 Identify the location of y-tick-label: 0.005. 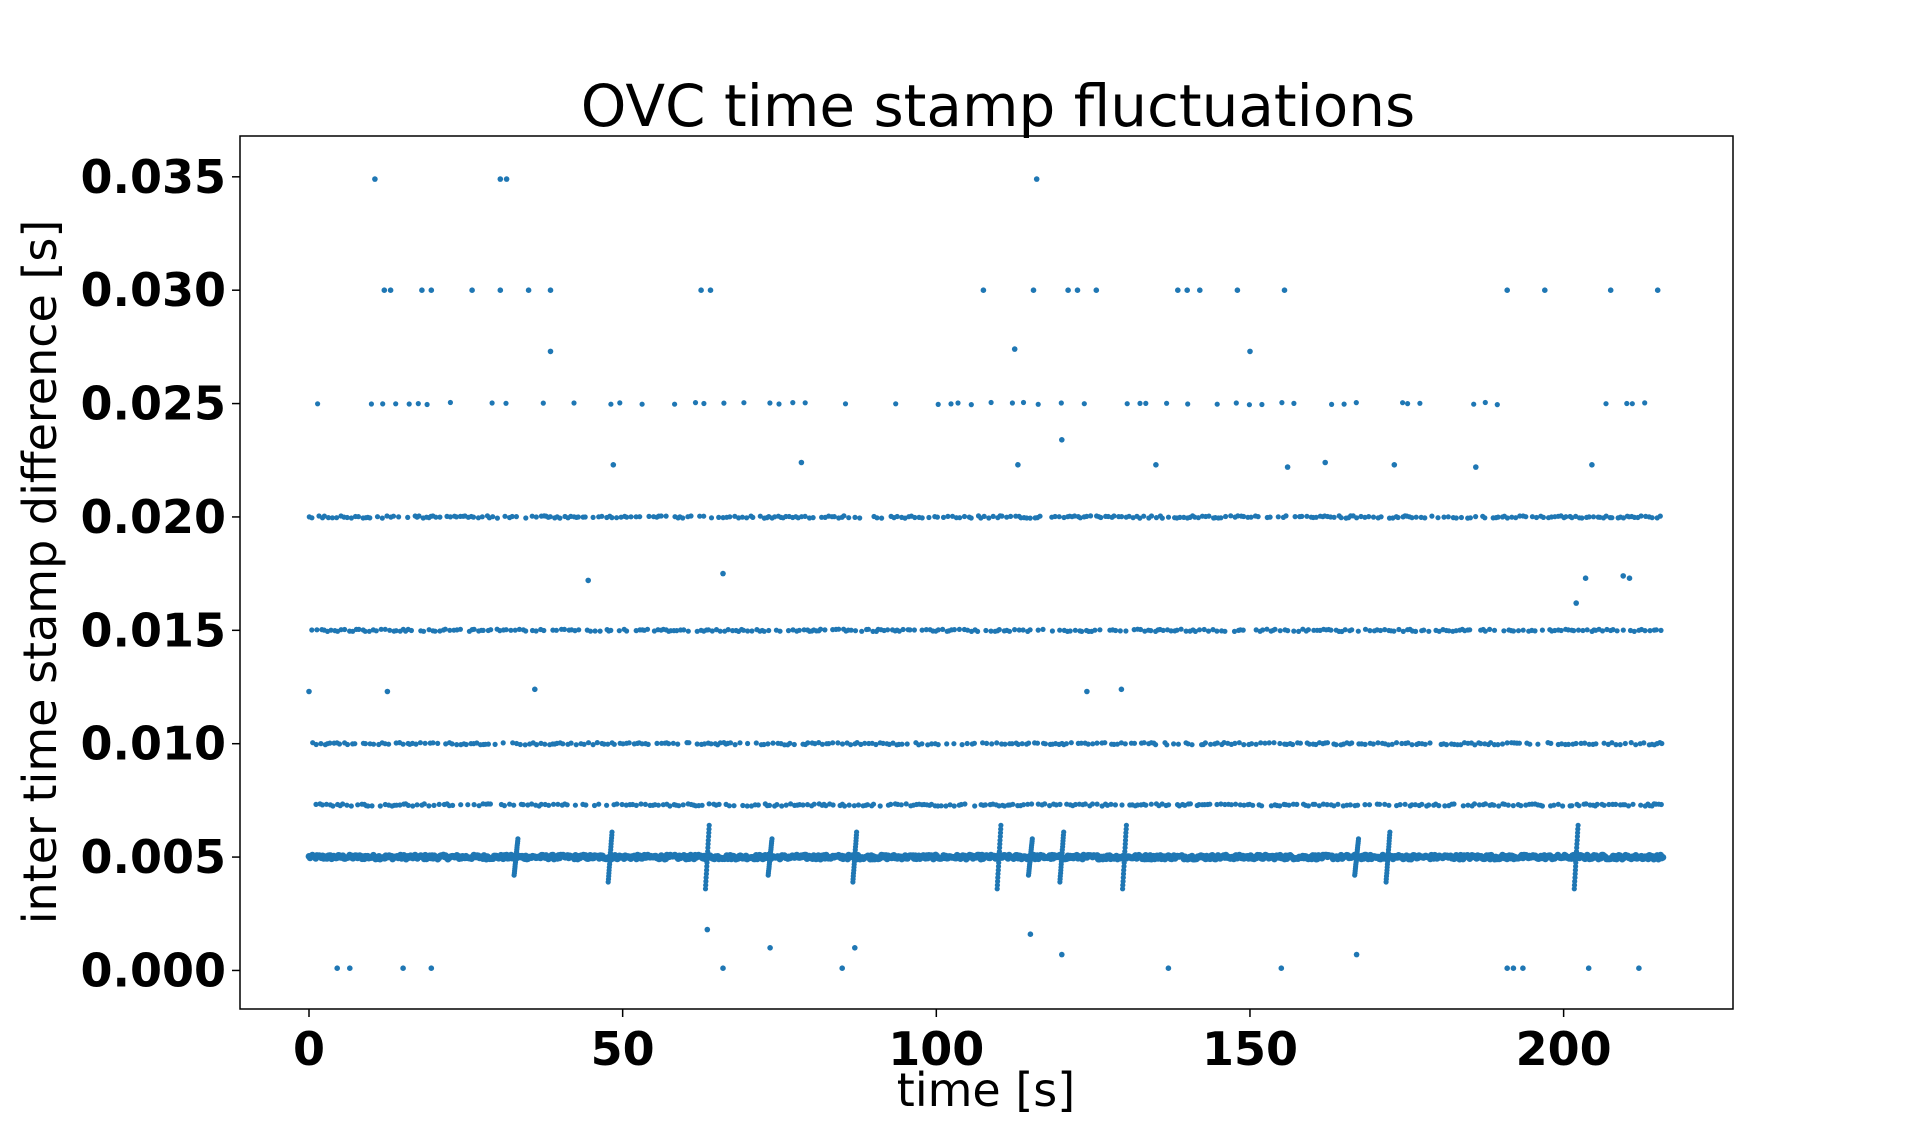
(153, 857).